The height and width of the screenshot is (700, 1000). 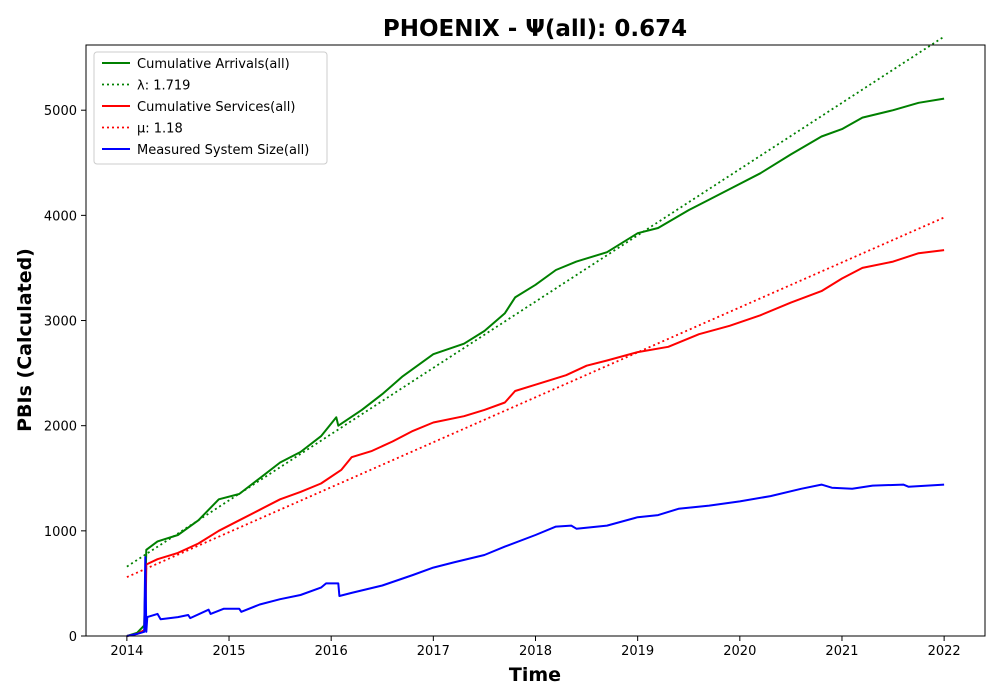 What do you see at coordinates (944, 651) in the screenshot?
I see `x-tick-label: 2022` at bounding box center [944, 651].